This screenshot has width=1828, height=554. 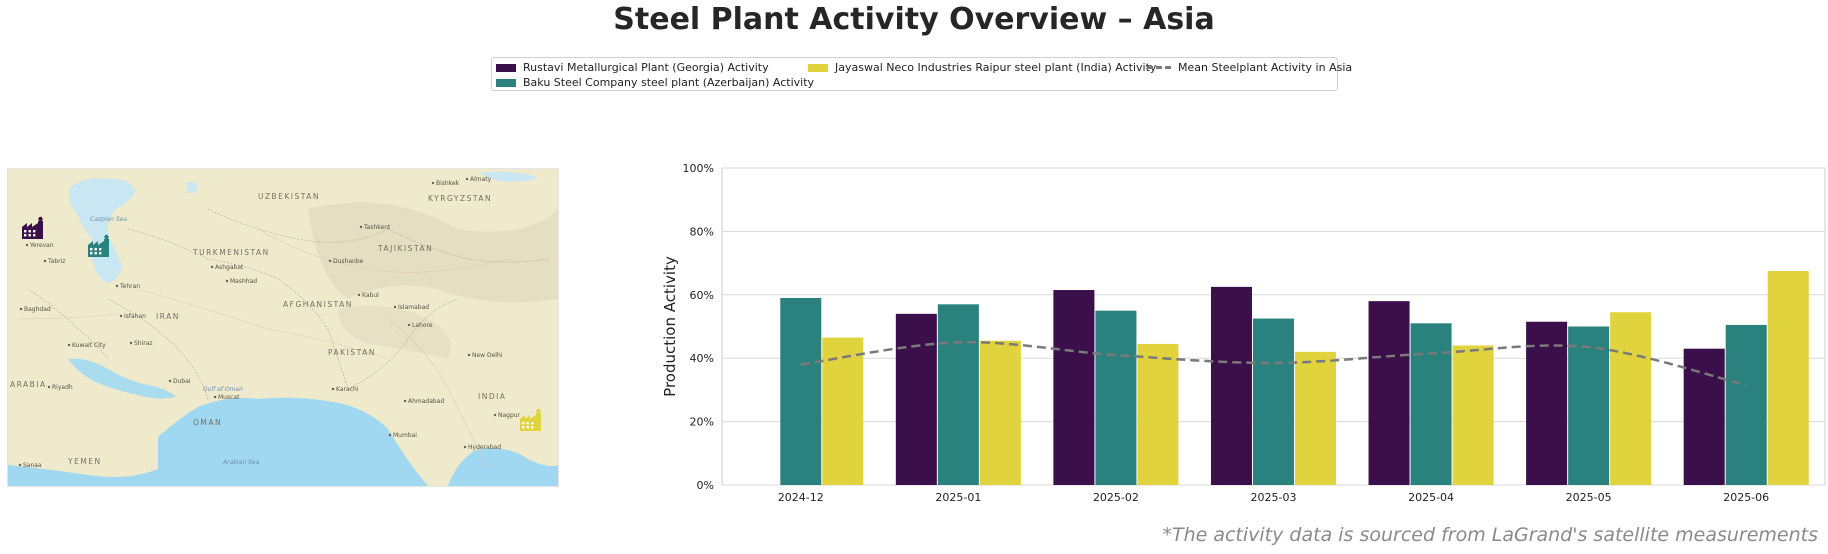 What do you see at coordinates (182, 381) in the screenshot?
I see `map-label-city: Dubai` at bounding box center [182, 381].